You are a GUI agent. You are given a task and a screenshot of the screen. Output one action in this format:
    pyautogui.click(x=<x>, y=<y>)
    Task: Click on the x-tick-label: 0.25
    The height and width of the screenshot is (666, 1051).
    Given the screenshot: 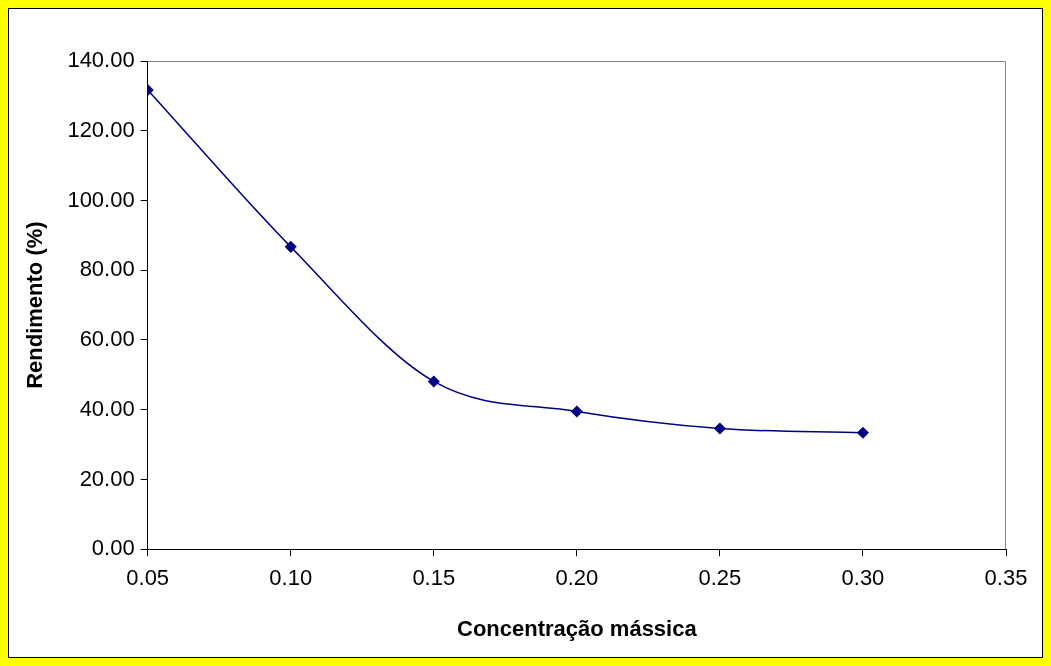 What is the action you would take?
    pyautogui.click(x=720, y=578)
    